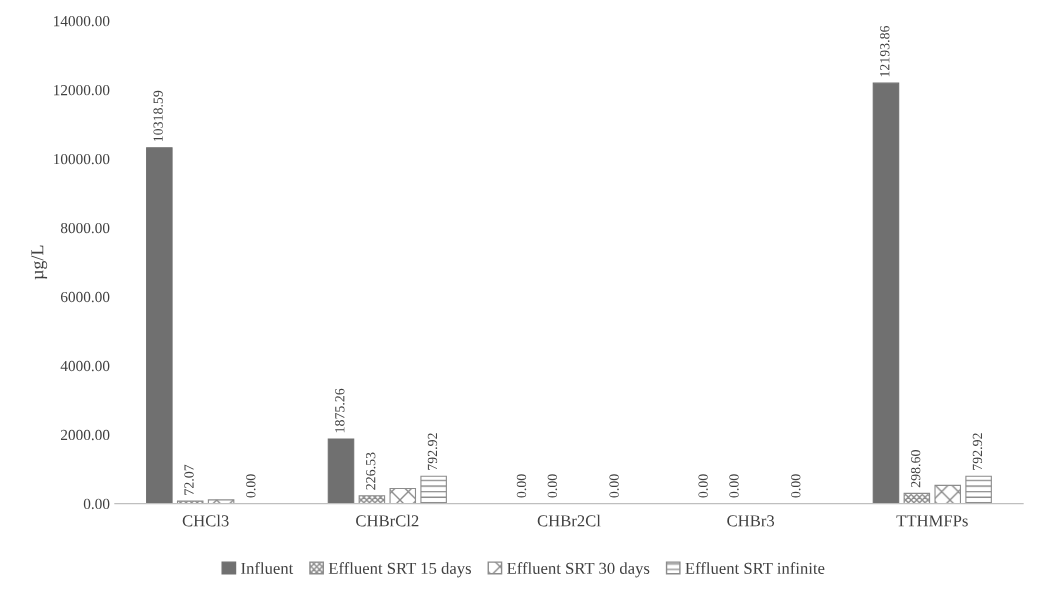  Describe the element at coordinates (932, 521) in the screenshot. I see `x-tick-label: TTHMFPs` at that location.